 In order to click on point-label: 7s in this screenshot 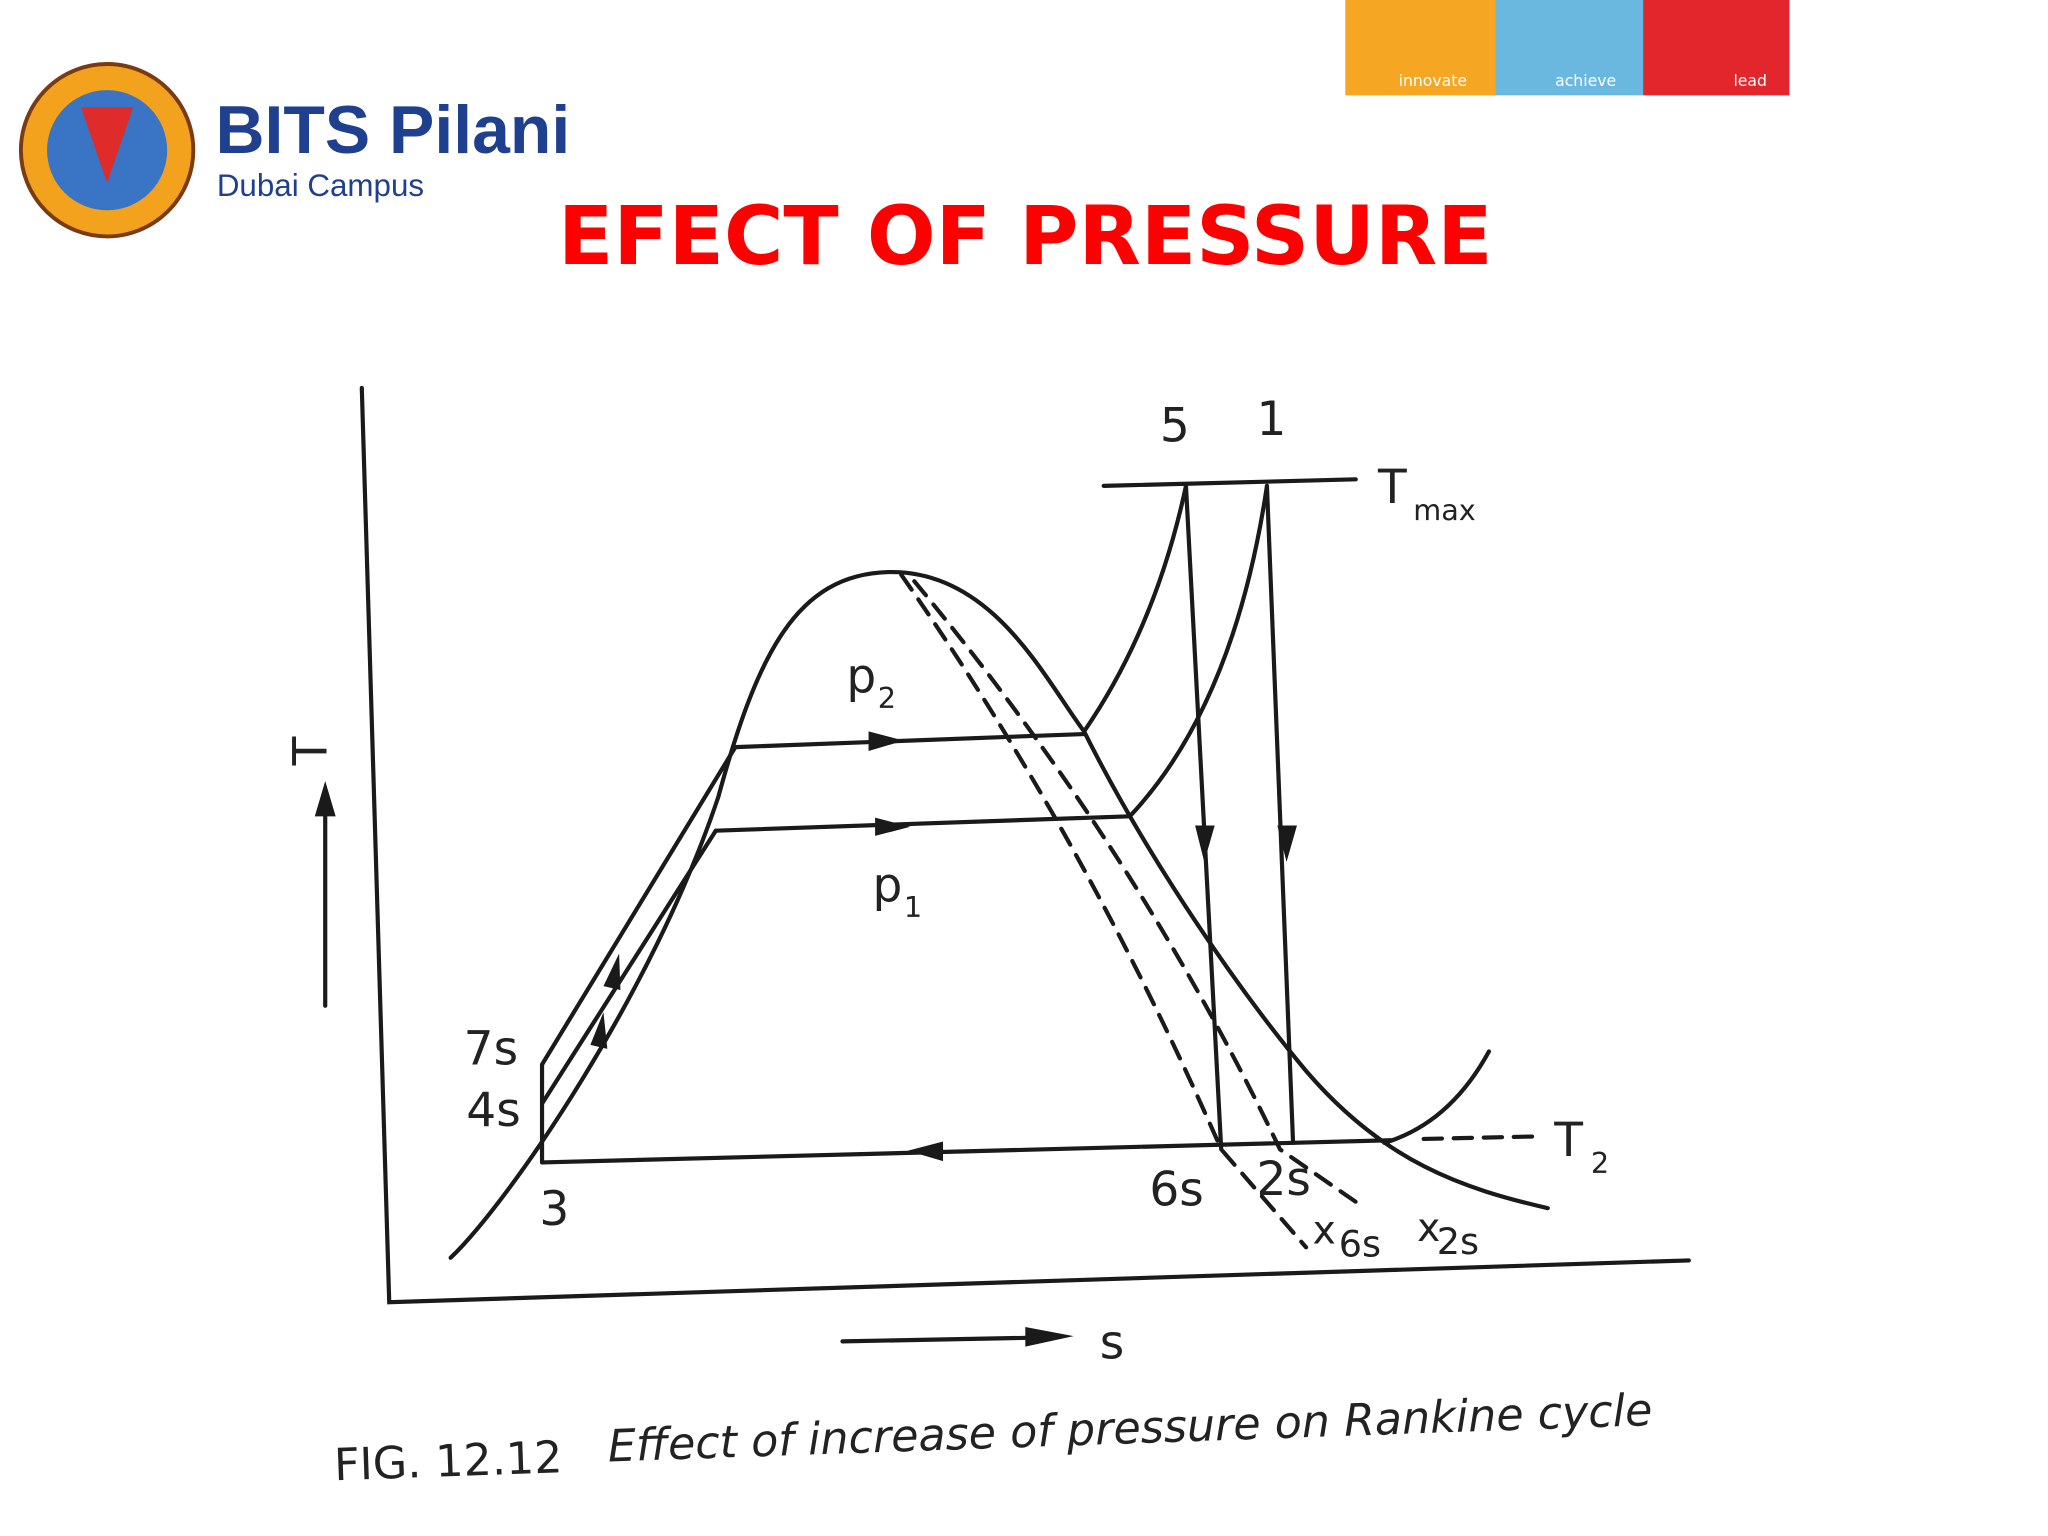, I will do `click(491, 1048)`.